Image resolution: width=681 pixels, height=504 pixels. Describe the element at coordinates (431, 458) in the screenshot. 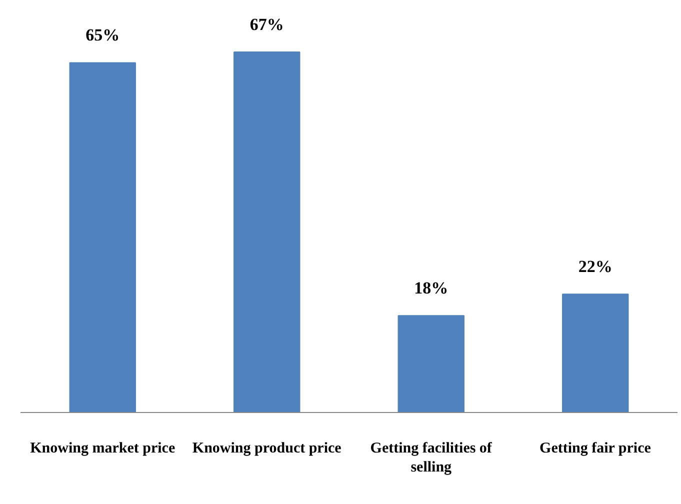

I see `x-tick-label: Getting facilities of selling` at that location.